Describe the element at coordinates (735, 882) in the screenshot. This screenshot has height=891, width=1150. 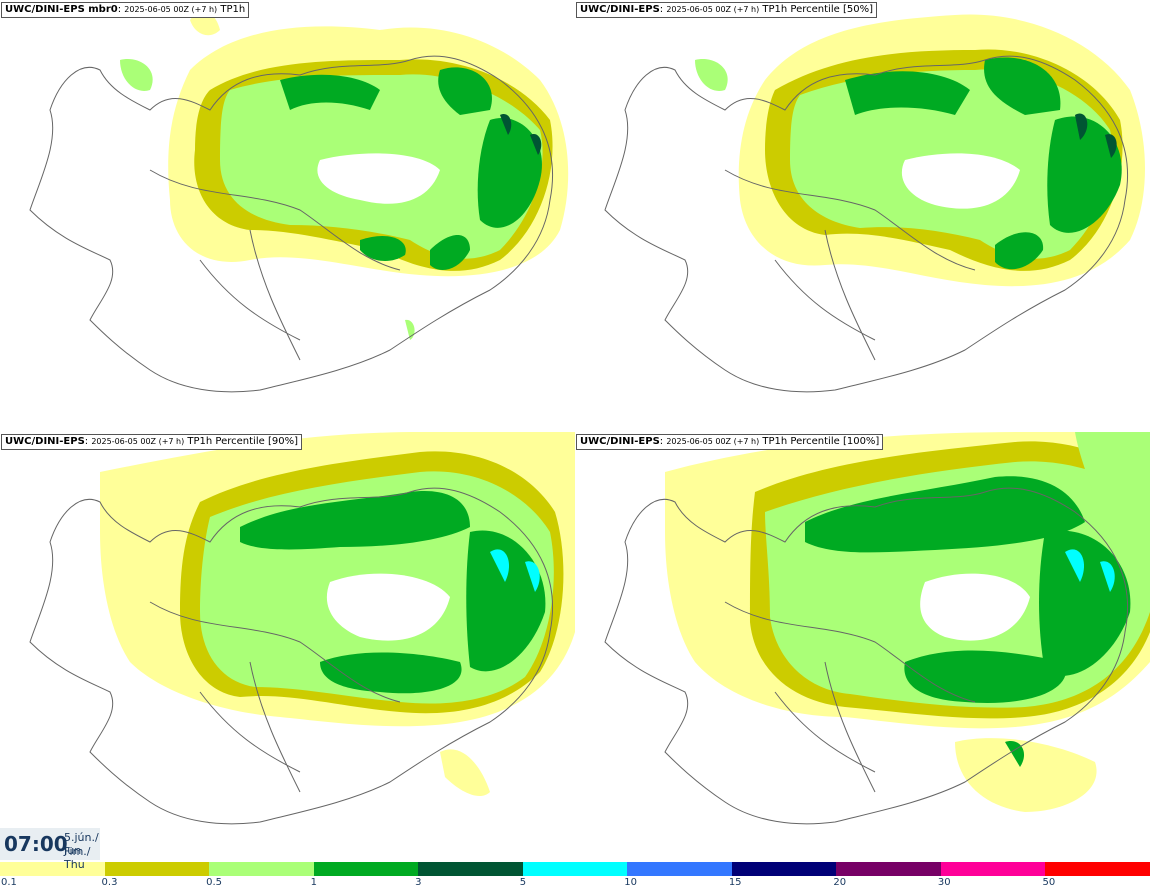
I see `legend-tick-label: 15` at that location.